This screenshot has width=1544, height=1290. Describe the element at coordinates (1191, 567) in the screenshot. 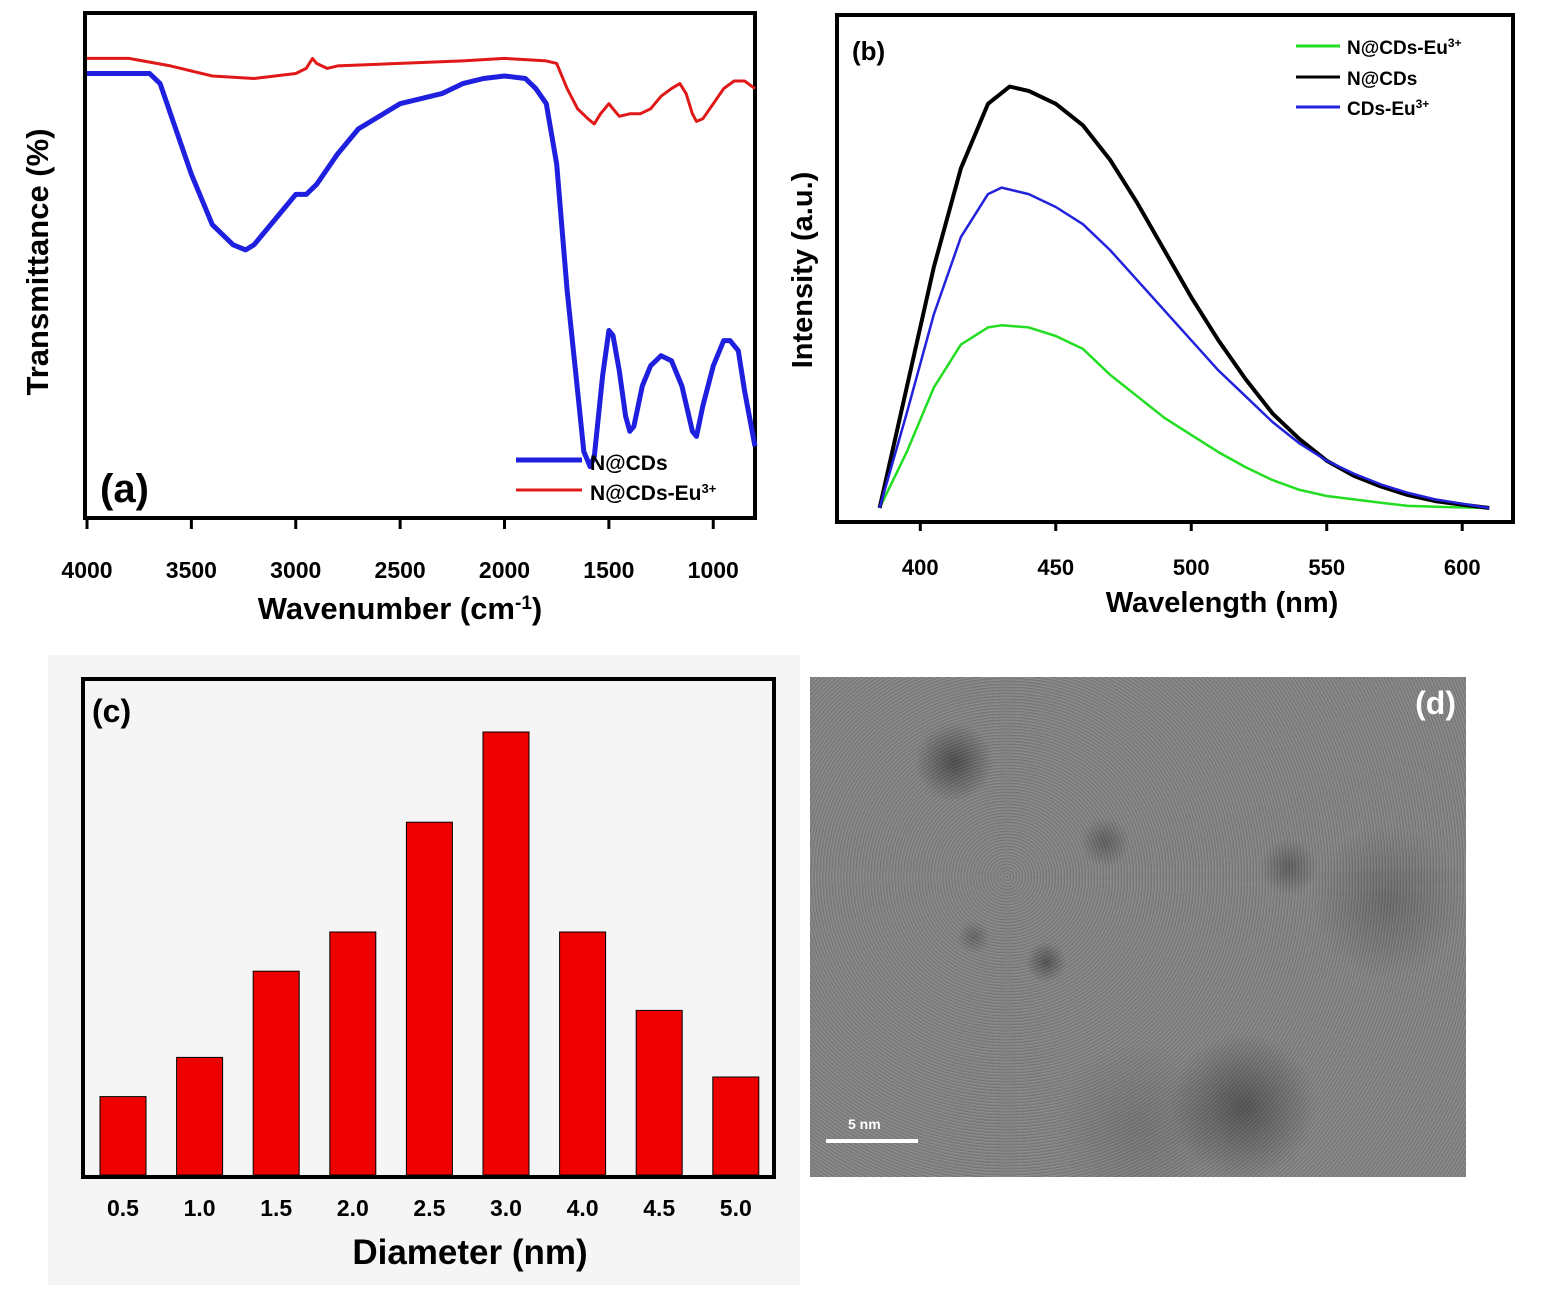

I see `panel-b-x-tick-label-2: 500` at that location.